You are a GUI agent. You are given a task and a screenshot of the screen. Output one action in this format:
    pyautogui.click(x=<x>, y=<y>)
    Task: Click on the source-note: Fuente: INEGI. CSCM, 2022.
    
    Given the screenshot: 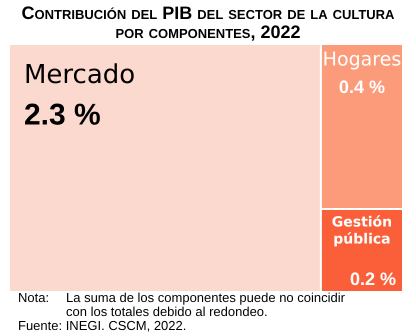 What is the action you would take?
    pyautogui.click(x=103, y=325)
    